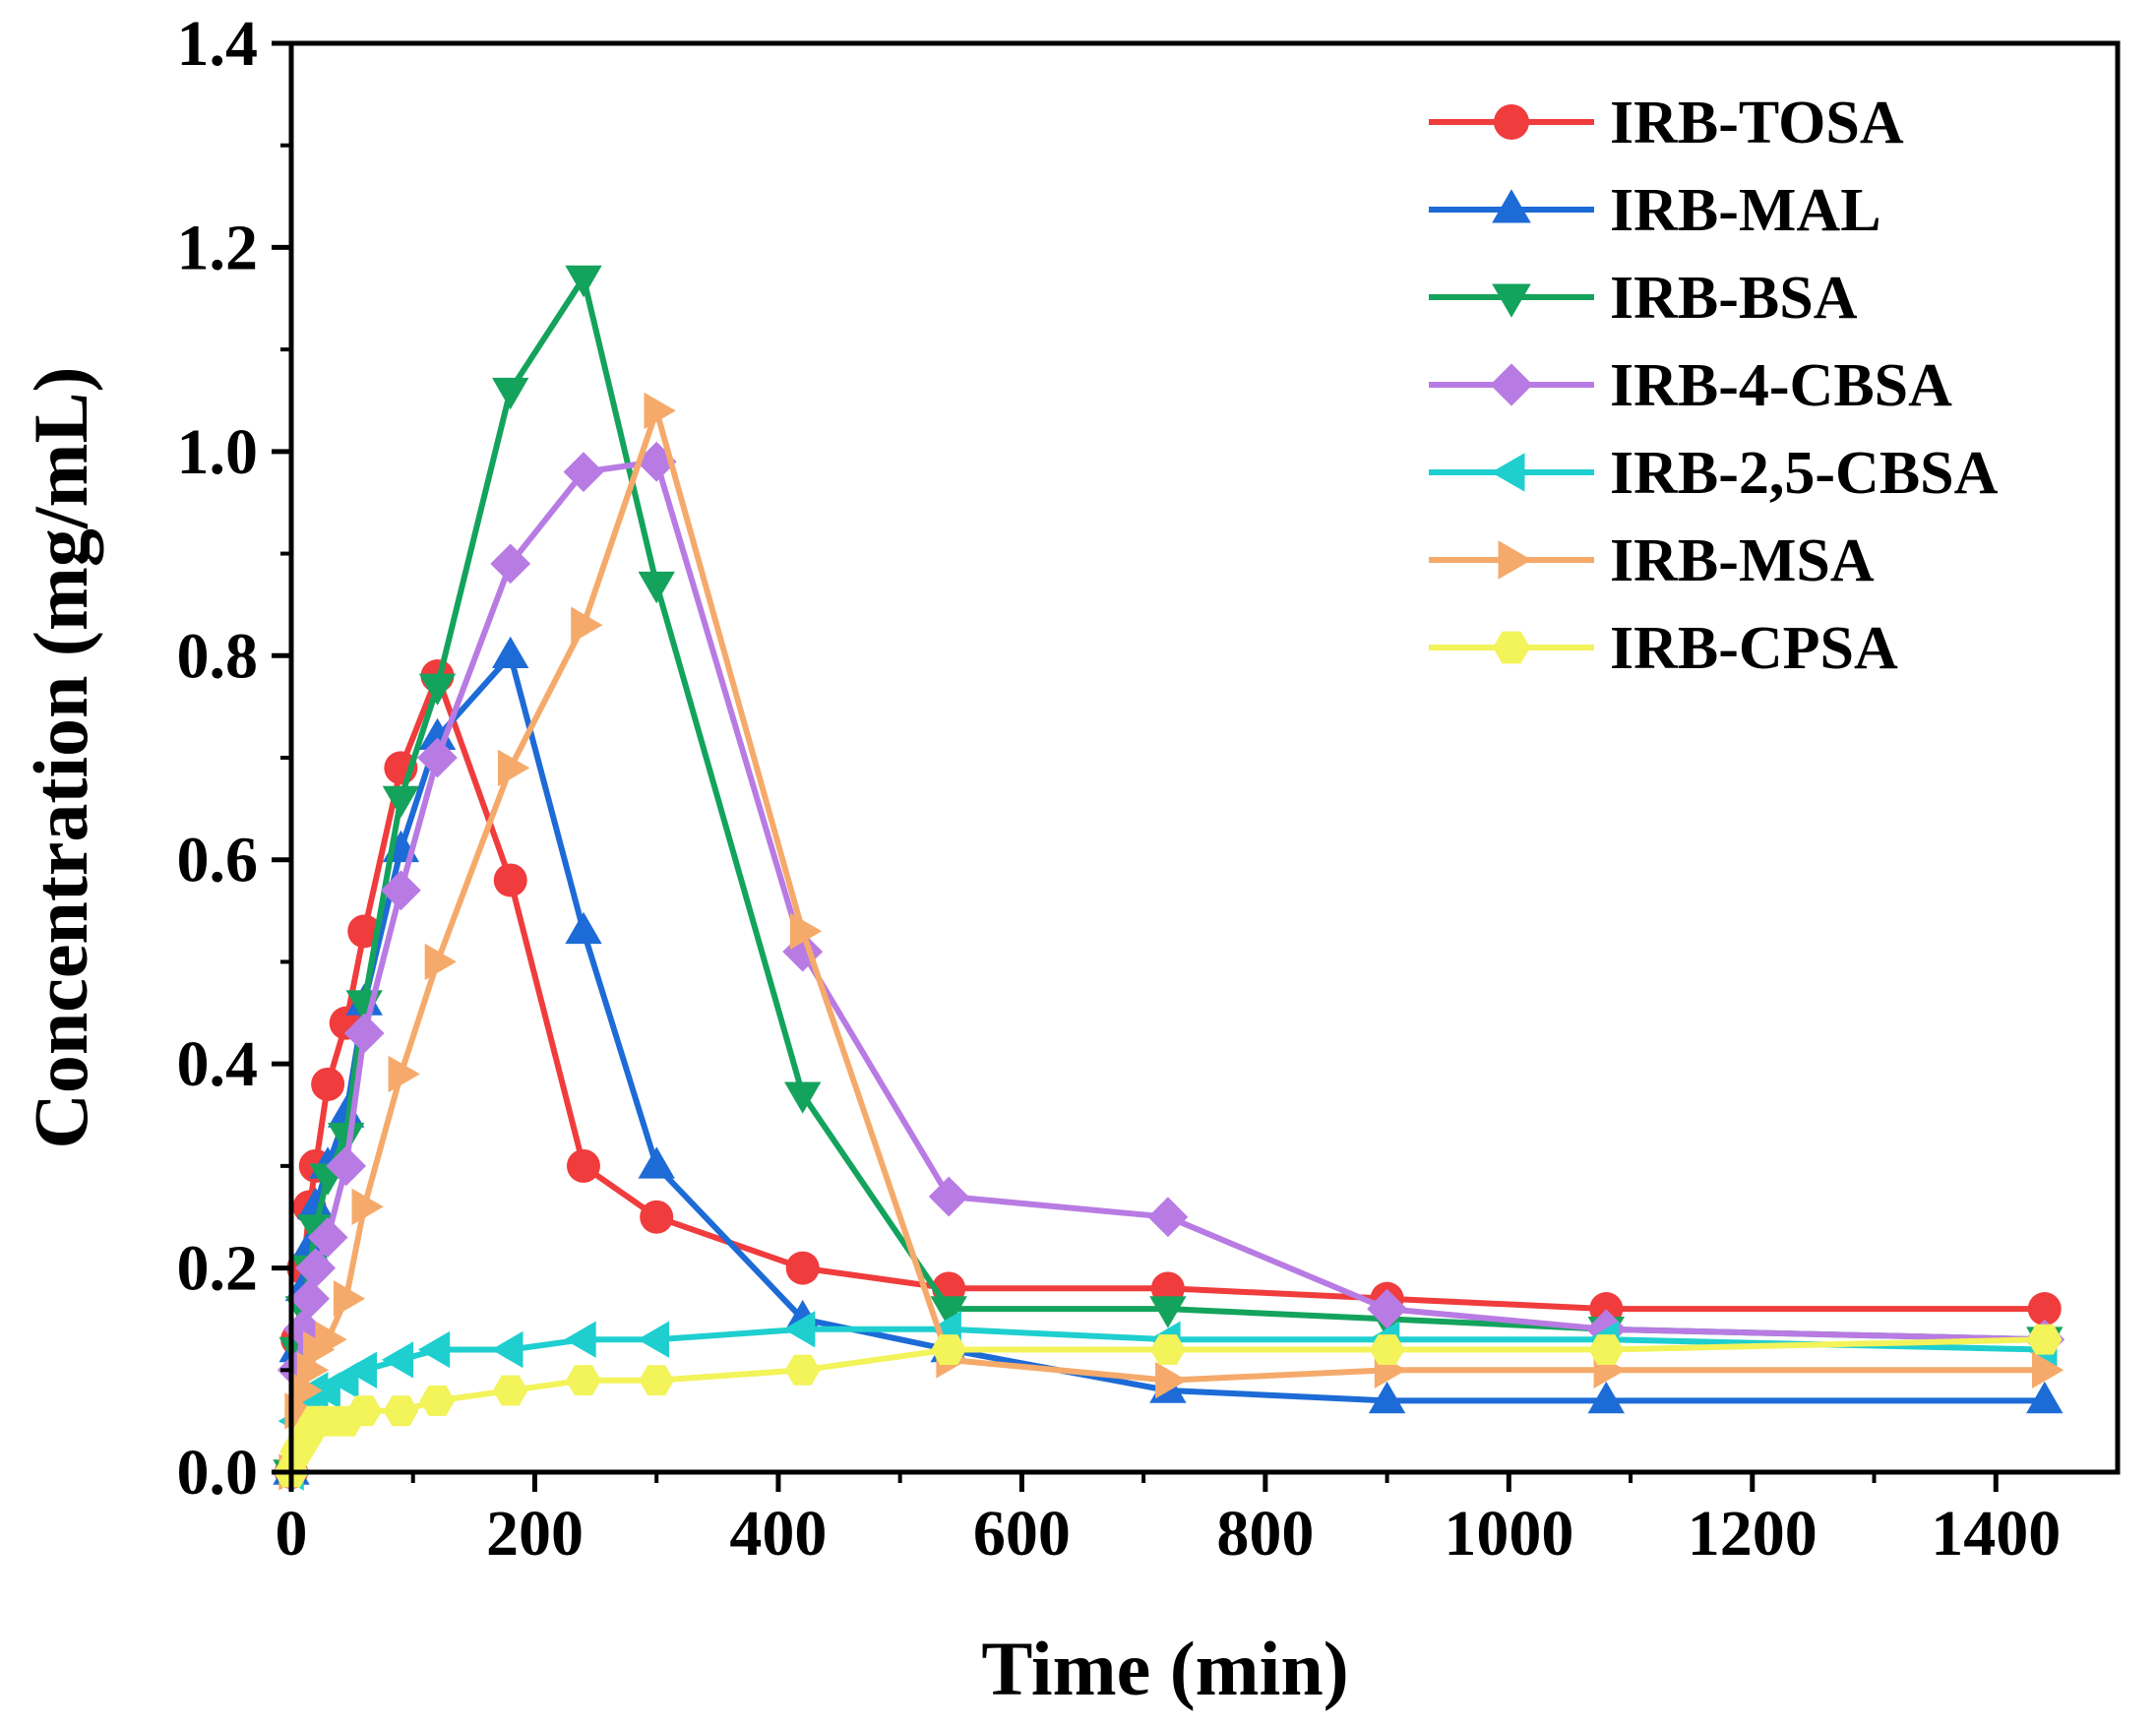  I want to click on legend-label: IRB-4-CBSA, so click(1781, 385).